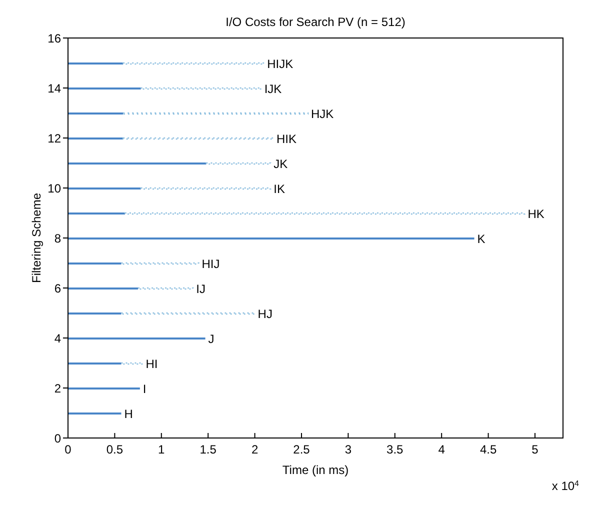  What do you see at coordinates (280, 63) in the screenshot?
I see `data-label: HIJK` at bounding box center [280, 63].